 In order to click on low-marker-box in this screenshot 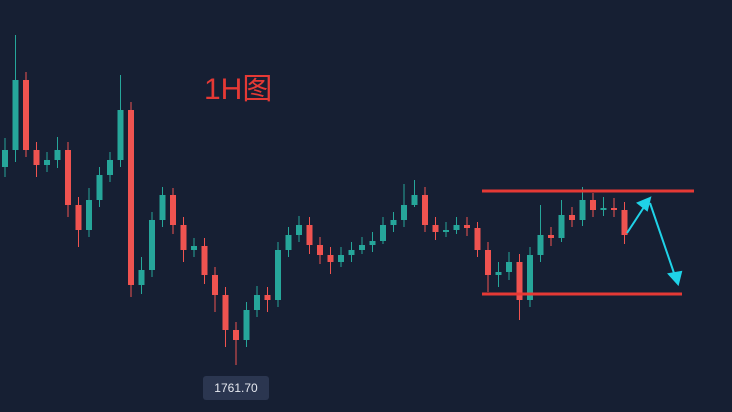, I will do `click(236, 388)`.